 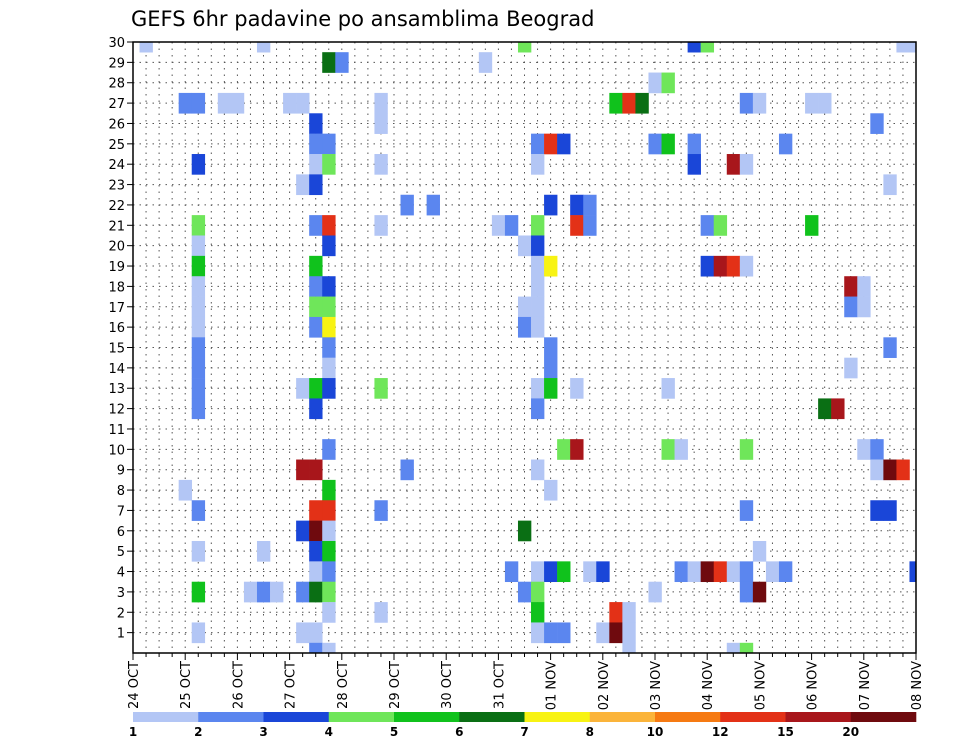 I want to click on y-tick-label: 14, so click(x=116, y=369).